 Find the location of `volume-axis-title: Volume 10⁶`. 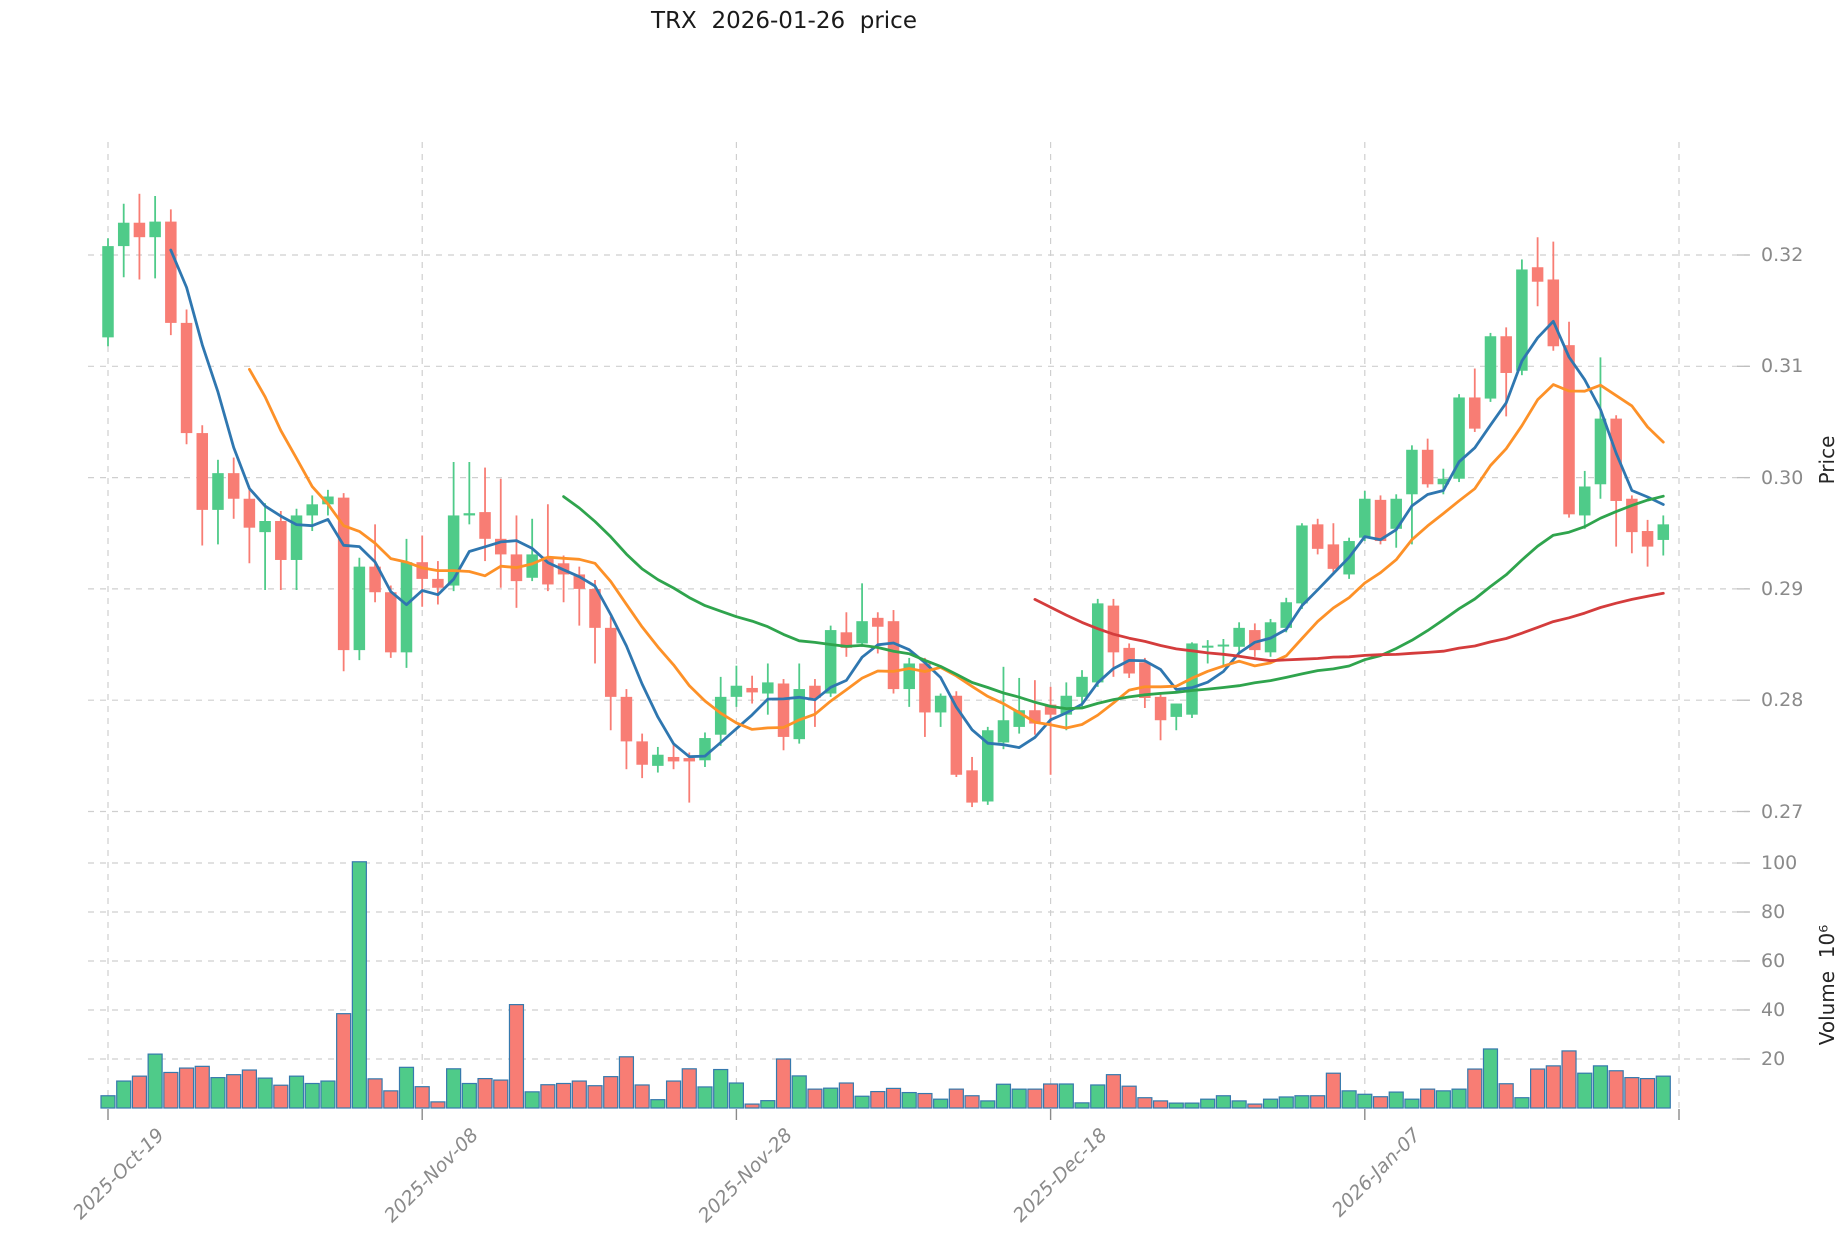

volume-axis-title: Volume 10⁶ is located at coordinates (1827, 985).